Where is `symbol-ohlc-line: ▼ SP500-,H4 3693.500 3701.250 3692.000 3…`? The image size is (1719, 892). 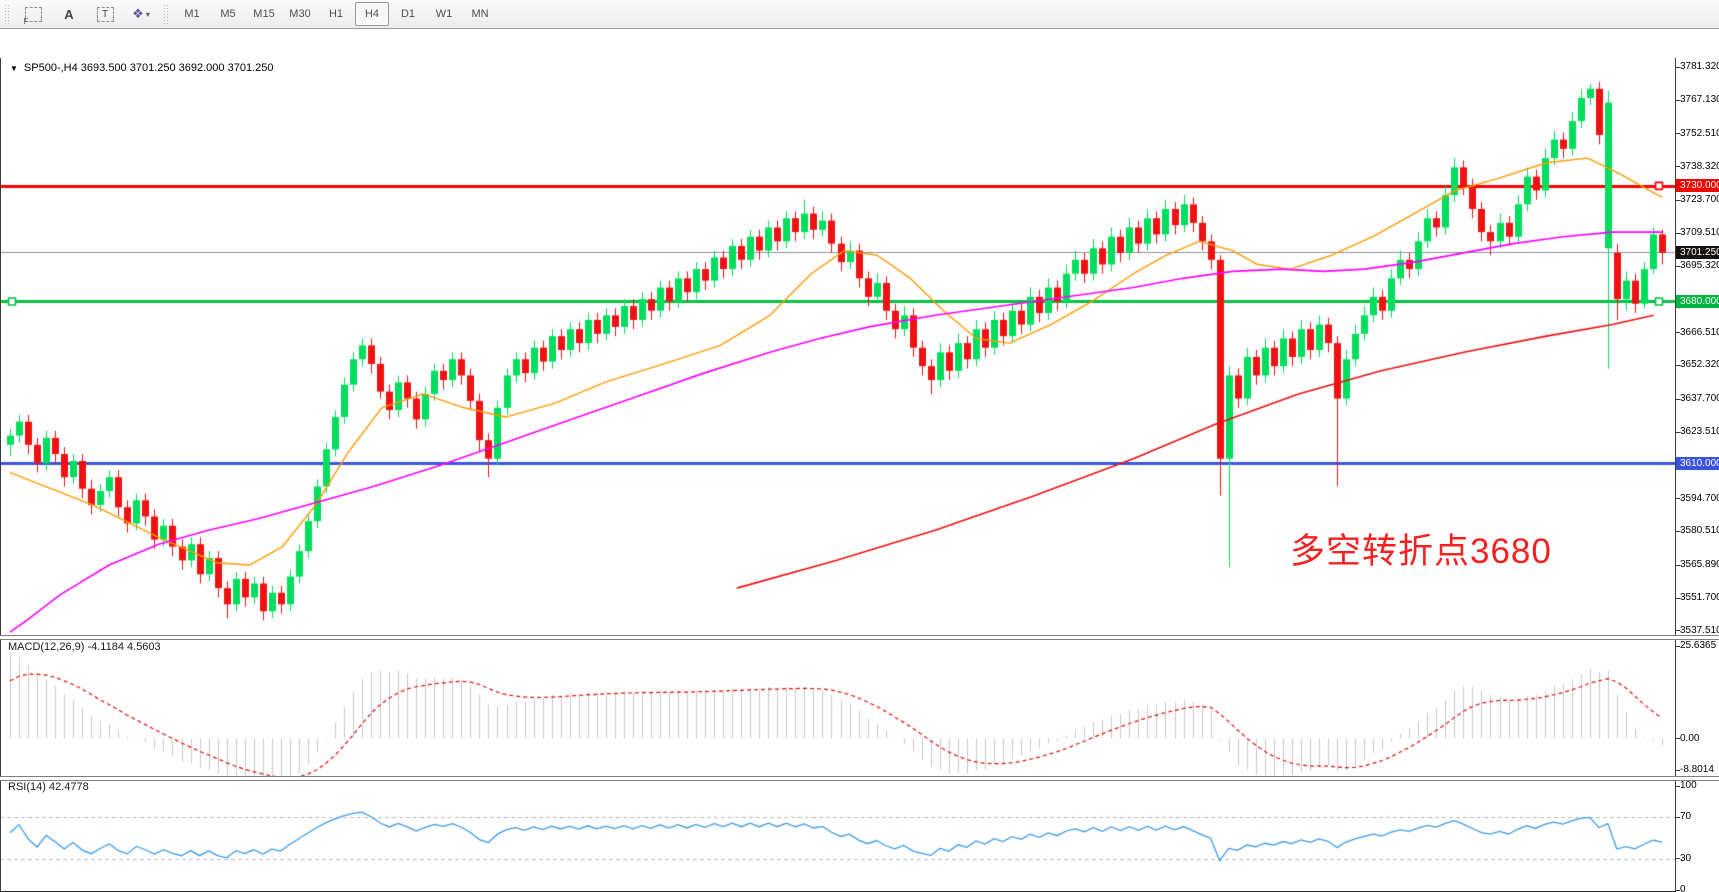 symbol-ohlc-line: ▼ SP500-,H4 3693.500 3701.250 3692.000 3… is located at coordinates (141, 68).